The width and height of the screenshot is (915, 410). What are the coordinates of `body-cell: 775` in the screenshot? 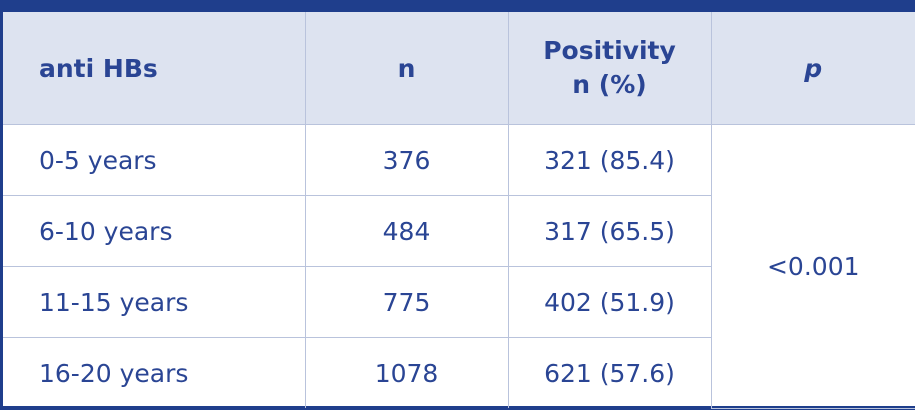 It's located at (406, 302).